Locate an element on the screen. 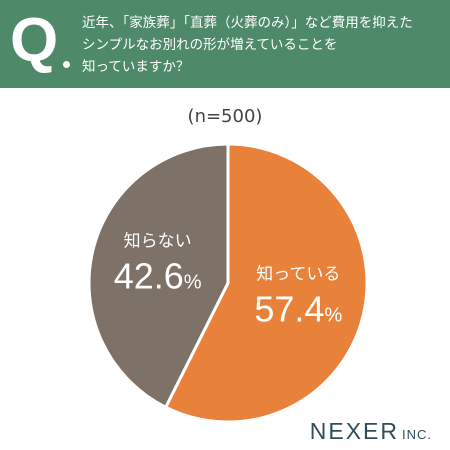 The image size is (450, 450). q-dot is located at coordinates (66, 64).